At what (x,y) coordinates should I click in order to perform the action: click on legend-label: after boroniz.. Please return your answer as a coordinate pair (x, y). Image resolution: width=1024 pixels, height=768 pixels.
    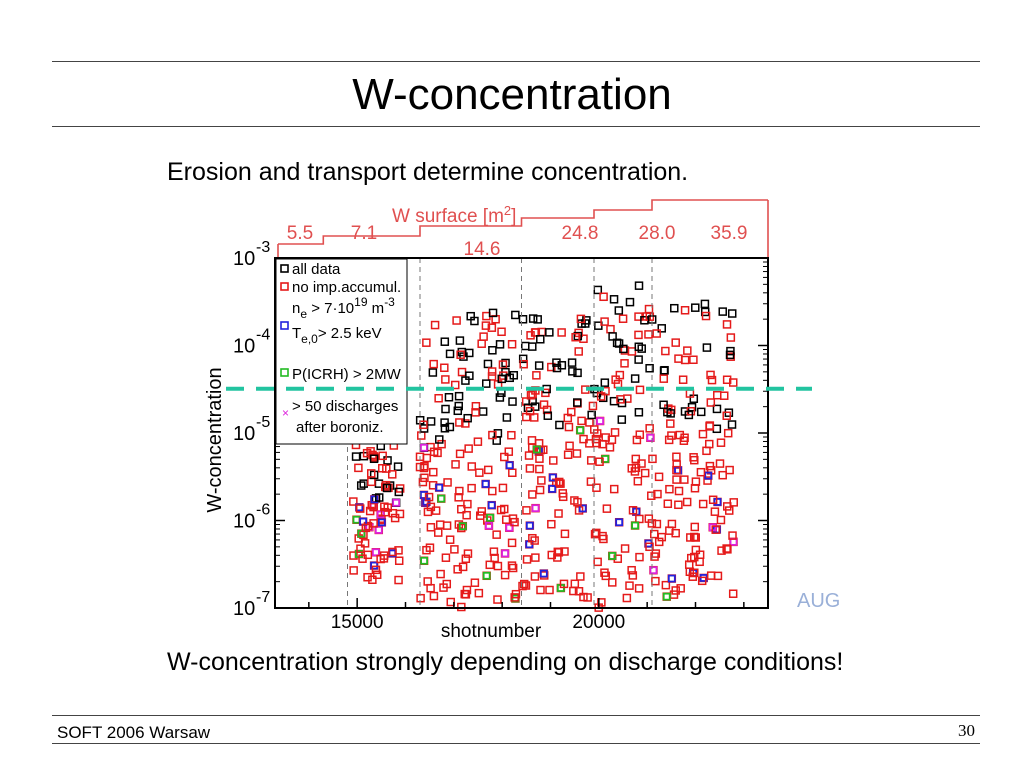
    Looking at the image, I should click on (340, 427).